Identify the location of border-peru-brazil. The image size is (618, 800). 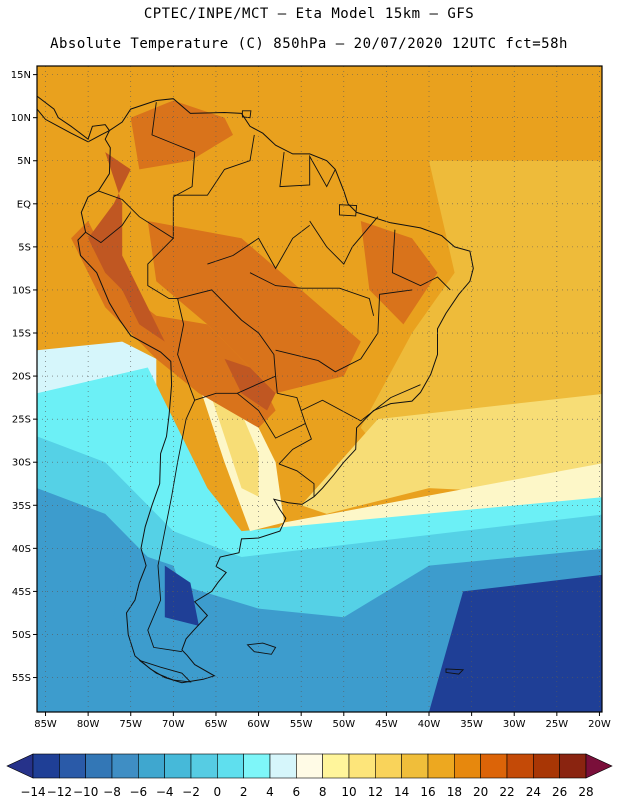
(162, 268).